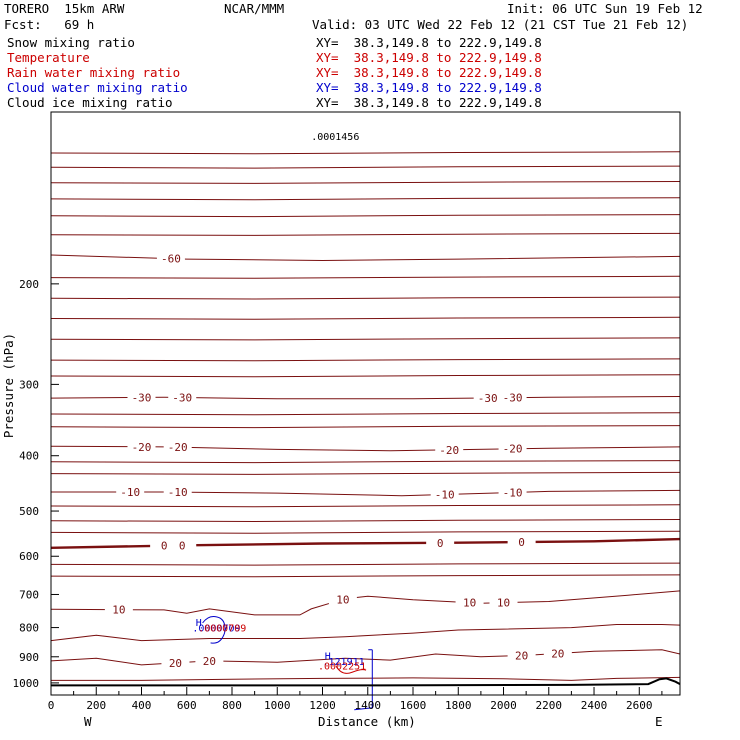  What do you see at coordinates (48, 57) in the screenshot?
I see `legend-temperature: Temperature` at bounding box center [48, 57].